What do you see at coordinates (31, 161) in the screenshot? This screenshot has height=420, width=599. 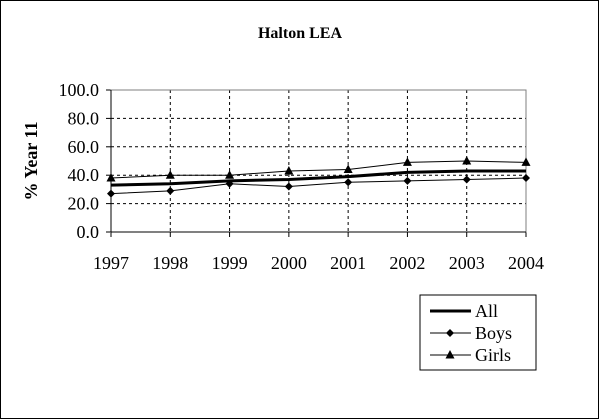 I see `y-axis-label: % Year 11` at bounding box center [31, 161].